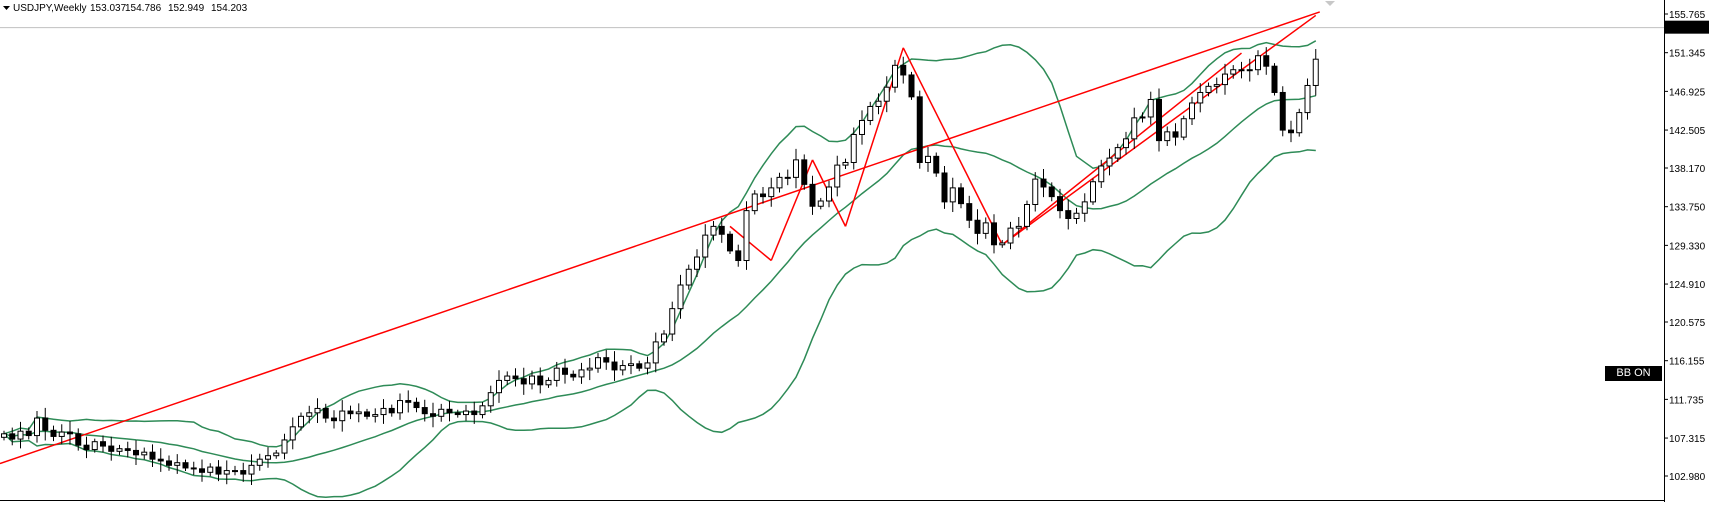 Image resolution: width=1716 pixels, height=507 pixels. I want to click on price-tick-label: 102.980, so click(1687, 477).